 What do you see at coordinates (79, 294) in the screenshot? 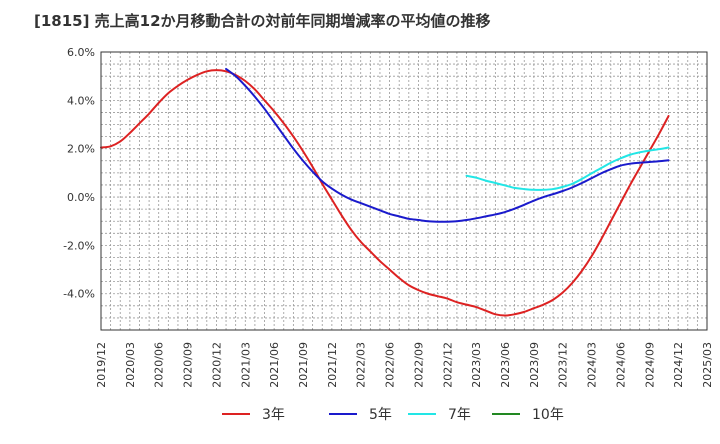
I see `y-tick-label: -4.0%` at bounding box center [79, 294].